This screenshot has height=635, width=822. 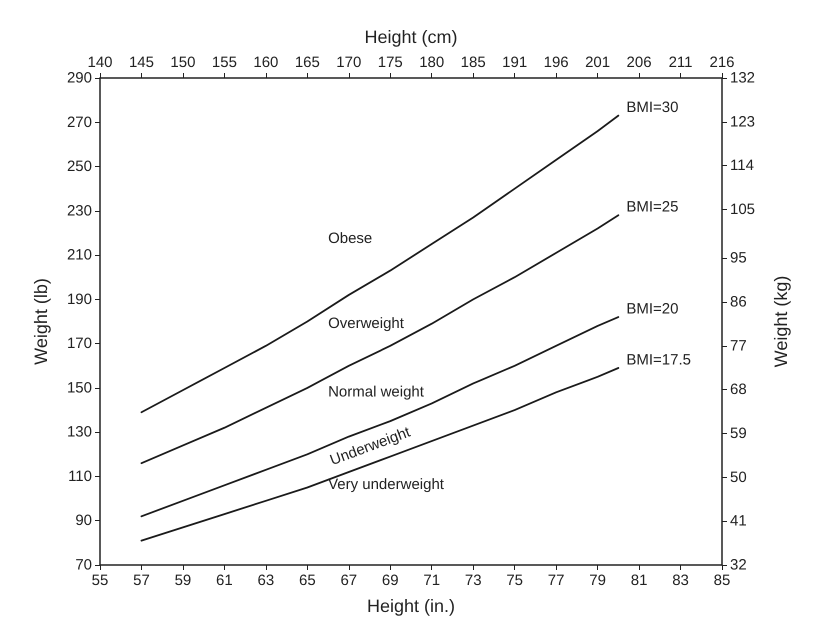 I want to click on x2-tick-label: 165, so click(x=307, y=62).